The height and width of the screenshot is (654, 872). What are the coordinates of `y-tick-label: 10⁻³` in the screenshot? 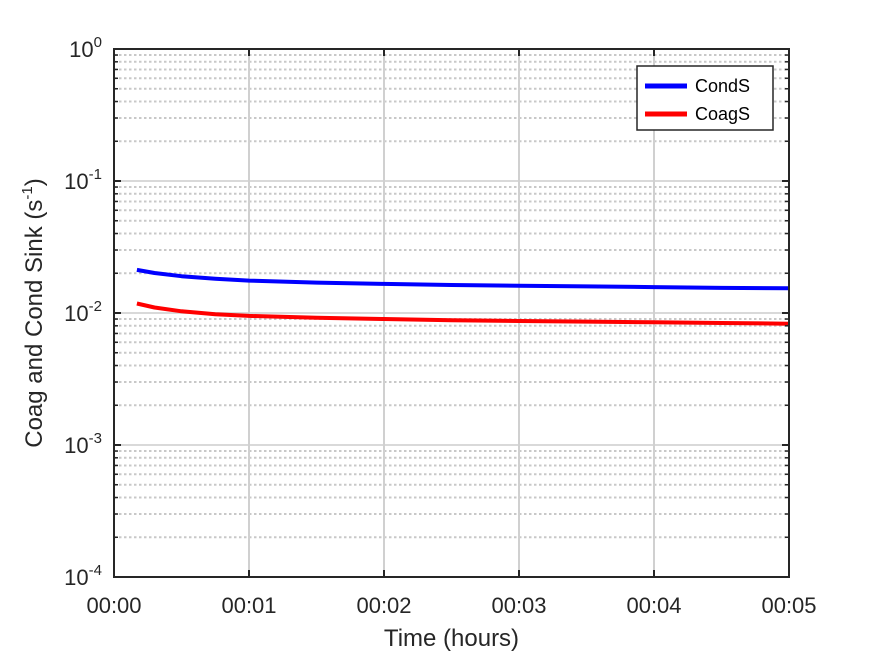 It's located at (83, 444).